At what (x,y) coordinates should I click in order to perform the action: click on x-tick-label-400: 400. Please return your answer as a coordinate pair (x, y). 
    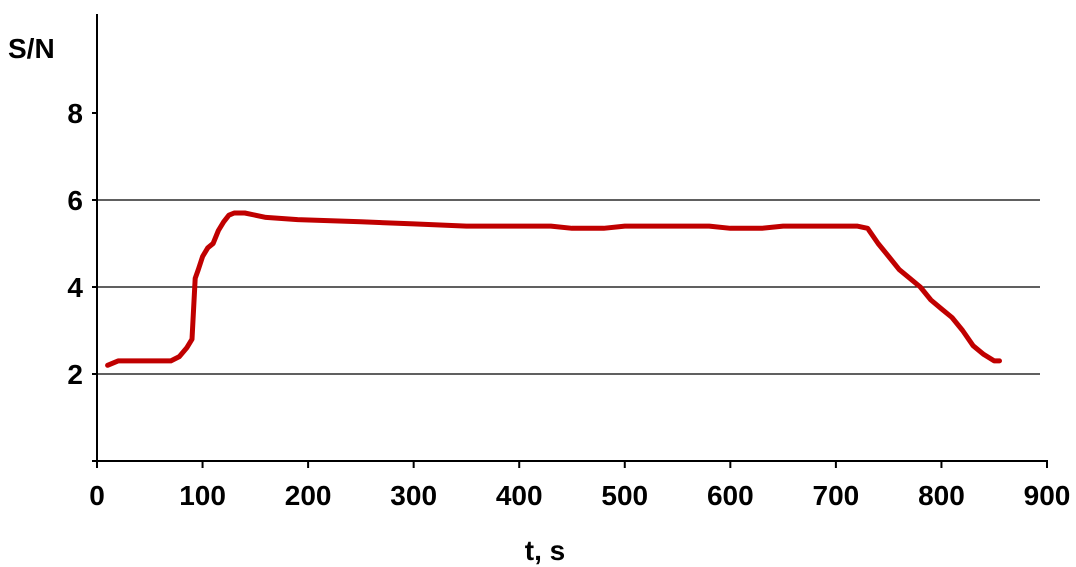
    Looking at the image, I should click on (519, 495).